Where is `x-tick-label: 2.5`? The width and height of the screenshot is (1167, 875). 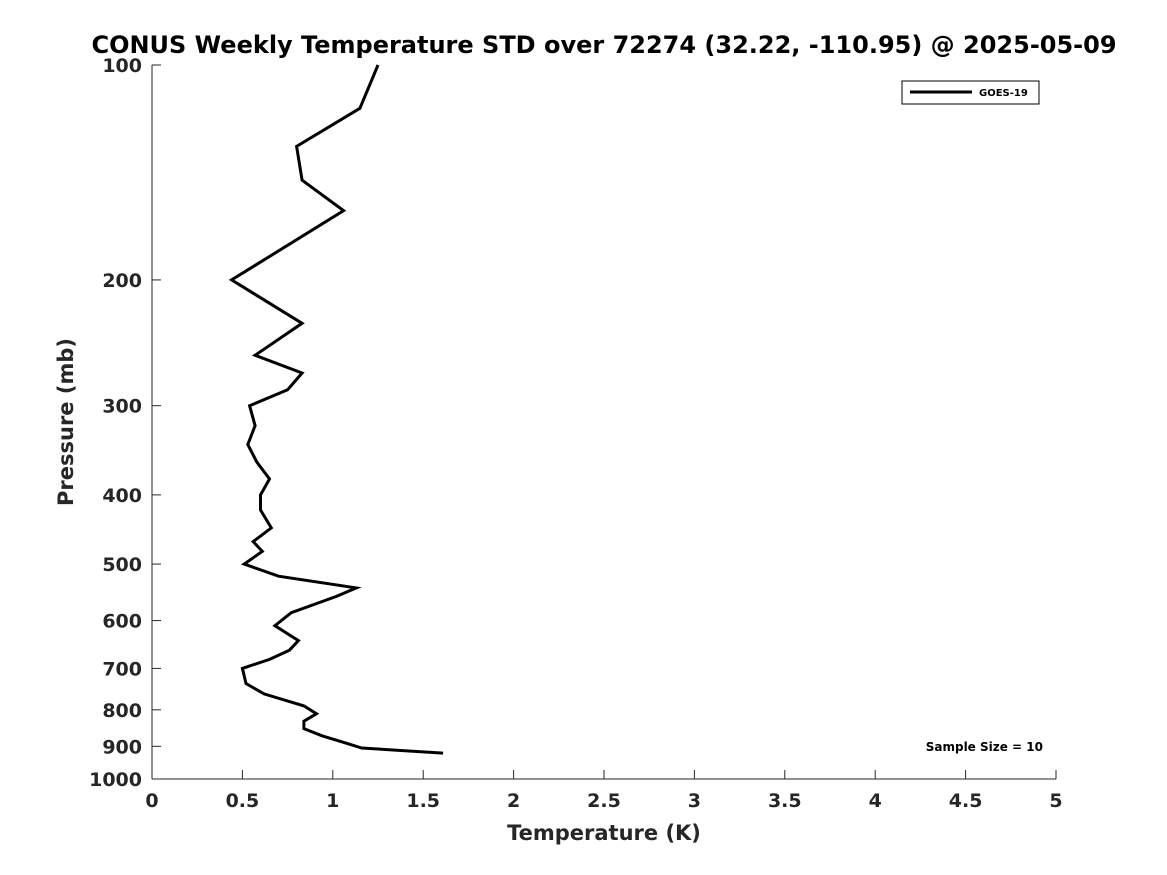 x-tick-label: 2.5 is located at coordinates (604, 801).